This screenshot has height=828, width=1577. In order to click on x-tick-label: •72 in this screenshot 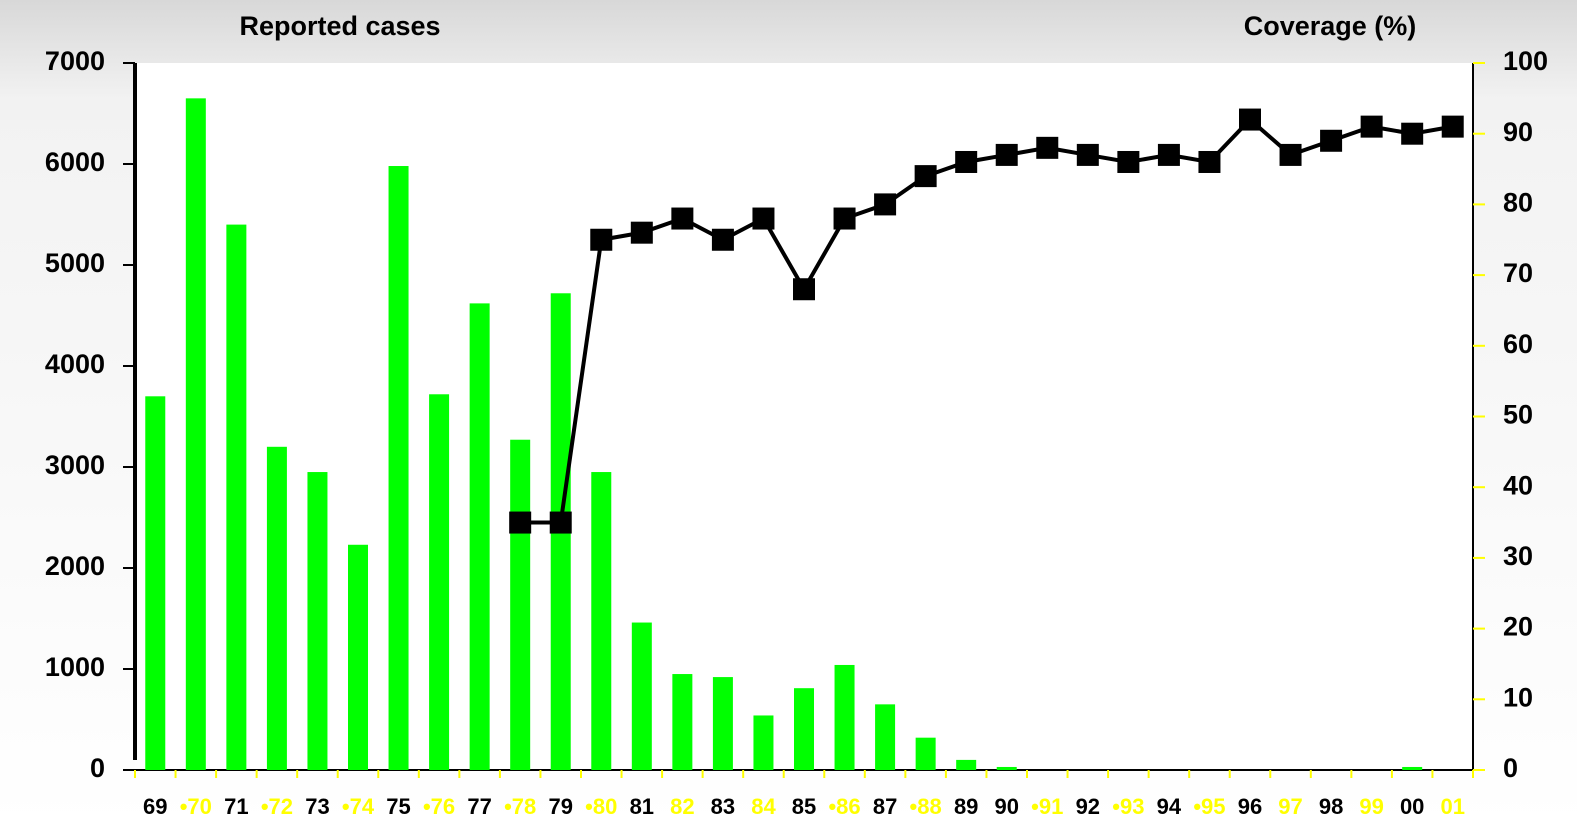, I will do `click(277, 806)`.